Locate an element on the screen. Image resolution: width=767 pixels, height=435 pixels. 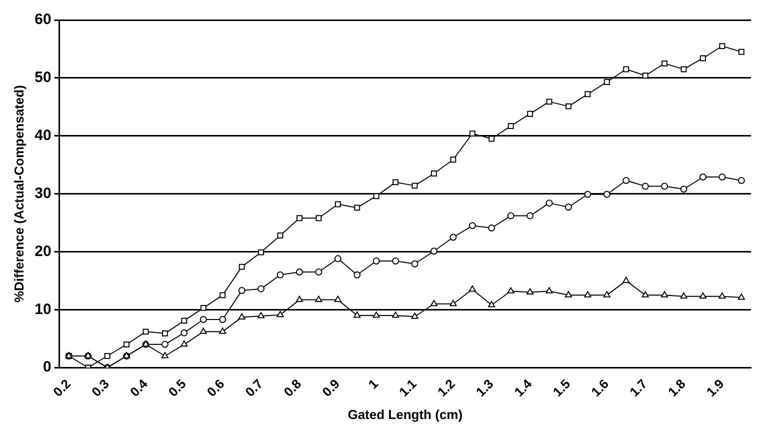
x-tick-label: 0.2 is located at coordinates (62, 388).